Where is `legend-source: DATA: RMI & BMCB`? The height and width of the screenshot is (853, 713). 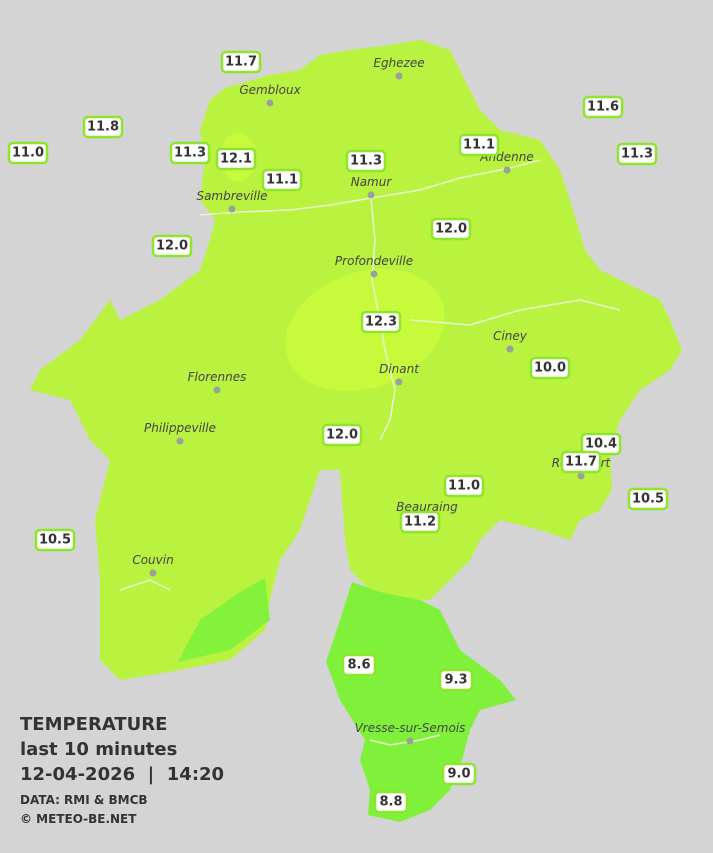
legend-source: DATA: RMI & BMCB is located at coordinates (84, 800).